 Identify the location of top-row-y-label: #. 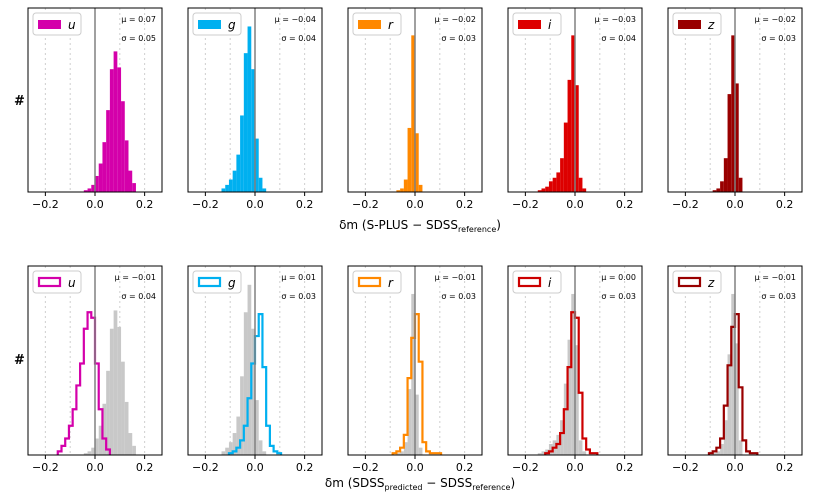
(19, 101).